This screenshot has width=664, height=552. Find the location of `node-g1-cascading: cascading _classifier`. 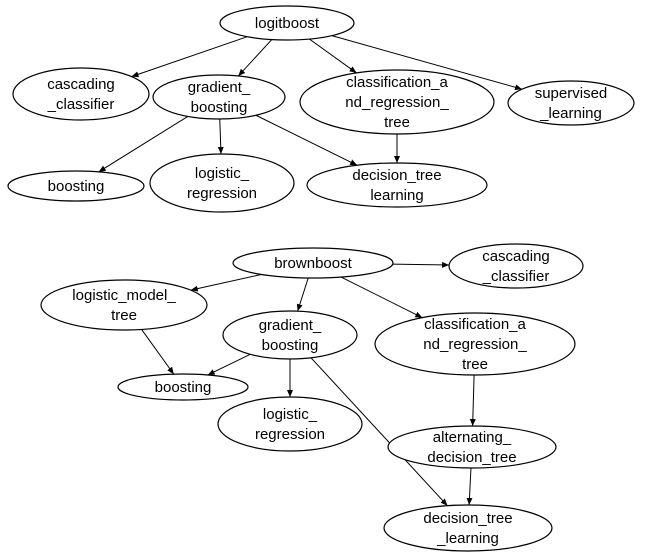

node-g1-cascading: cascading _classifier is located at coordinates (81, 94).